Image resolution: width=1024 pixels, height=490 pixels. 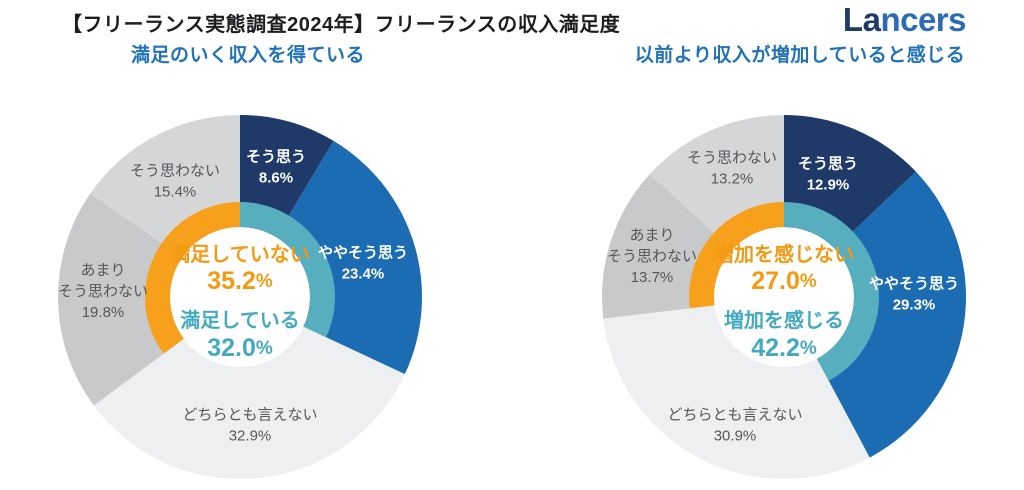 I want to click on segment-label-あまりそう思わない: あまりそう思わない 19.8%, so click(x=103, y=291).